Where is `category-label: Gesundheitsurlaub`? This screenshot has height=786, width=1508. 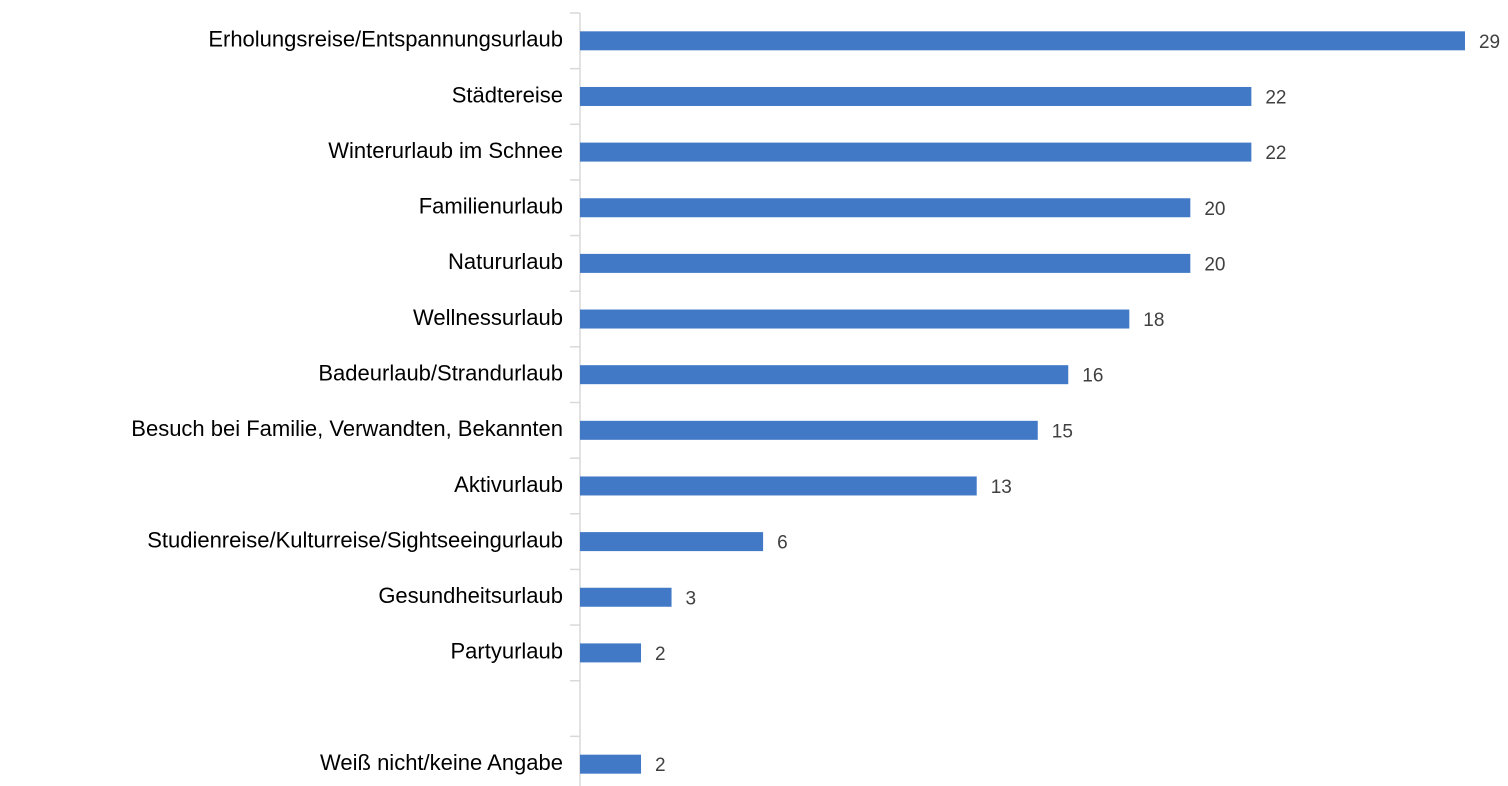
category-label: Gesundheitsurlaub is located at coordinates (470, 595).